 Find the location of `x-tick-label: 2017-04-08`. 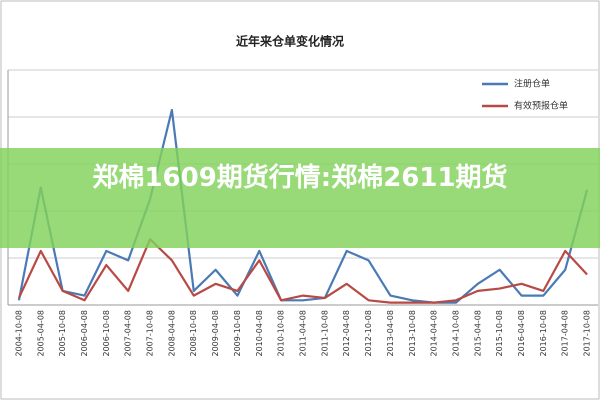

x-tick-label: 2017-04-08 is located at coordinates (565, 333).